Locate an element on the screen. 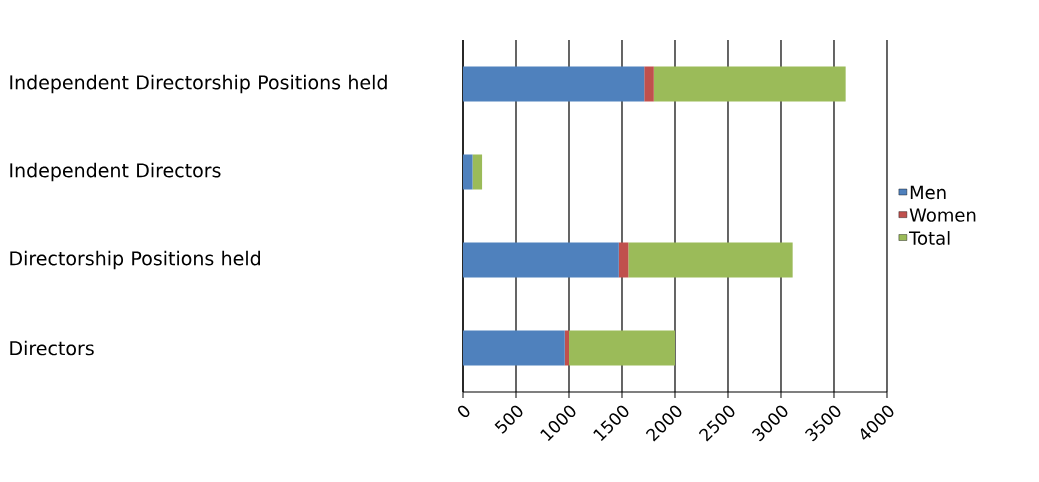  legend-label: Total is located at coordinates (929, 238).